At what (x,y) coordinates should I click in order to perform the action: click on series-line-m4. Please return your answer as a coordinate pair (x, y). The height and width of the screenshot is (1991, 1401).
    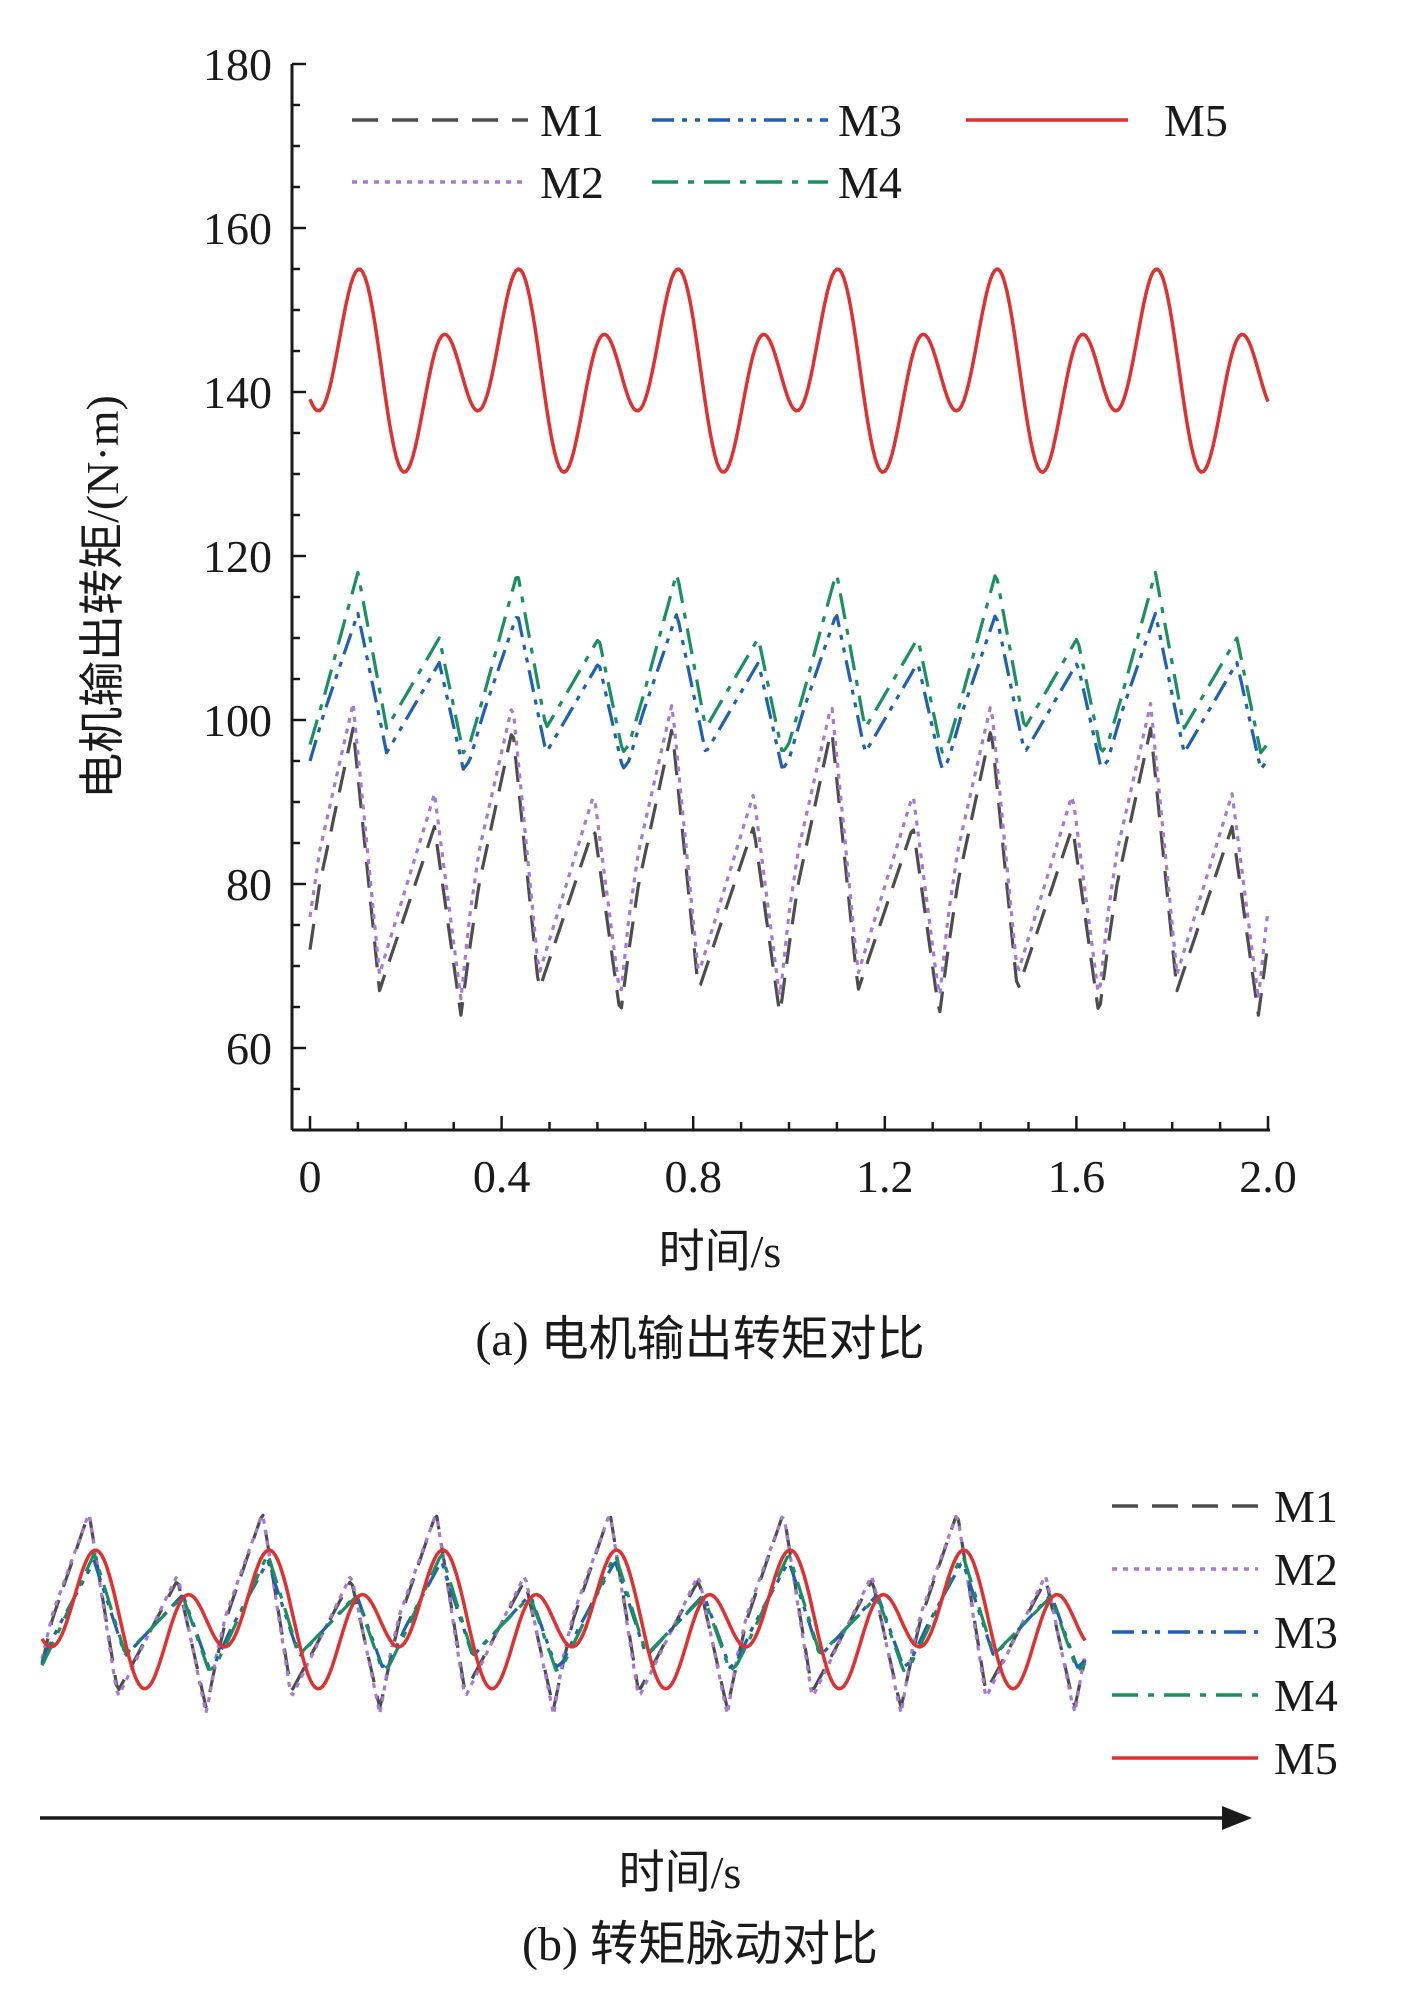
    Looking at the image, I should click on (789, 662).